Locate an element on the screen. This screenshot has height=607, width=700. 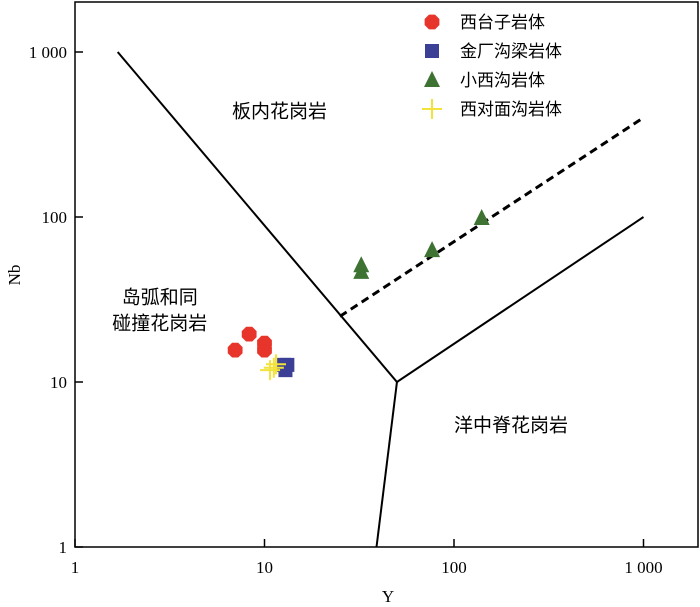
region-label: 板内花岗岩 is located at coordinates (279, 112).